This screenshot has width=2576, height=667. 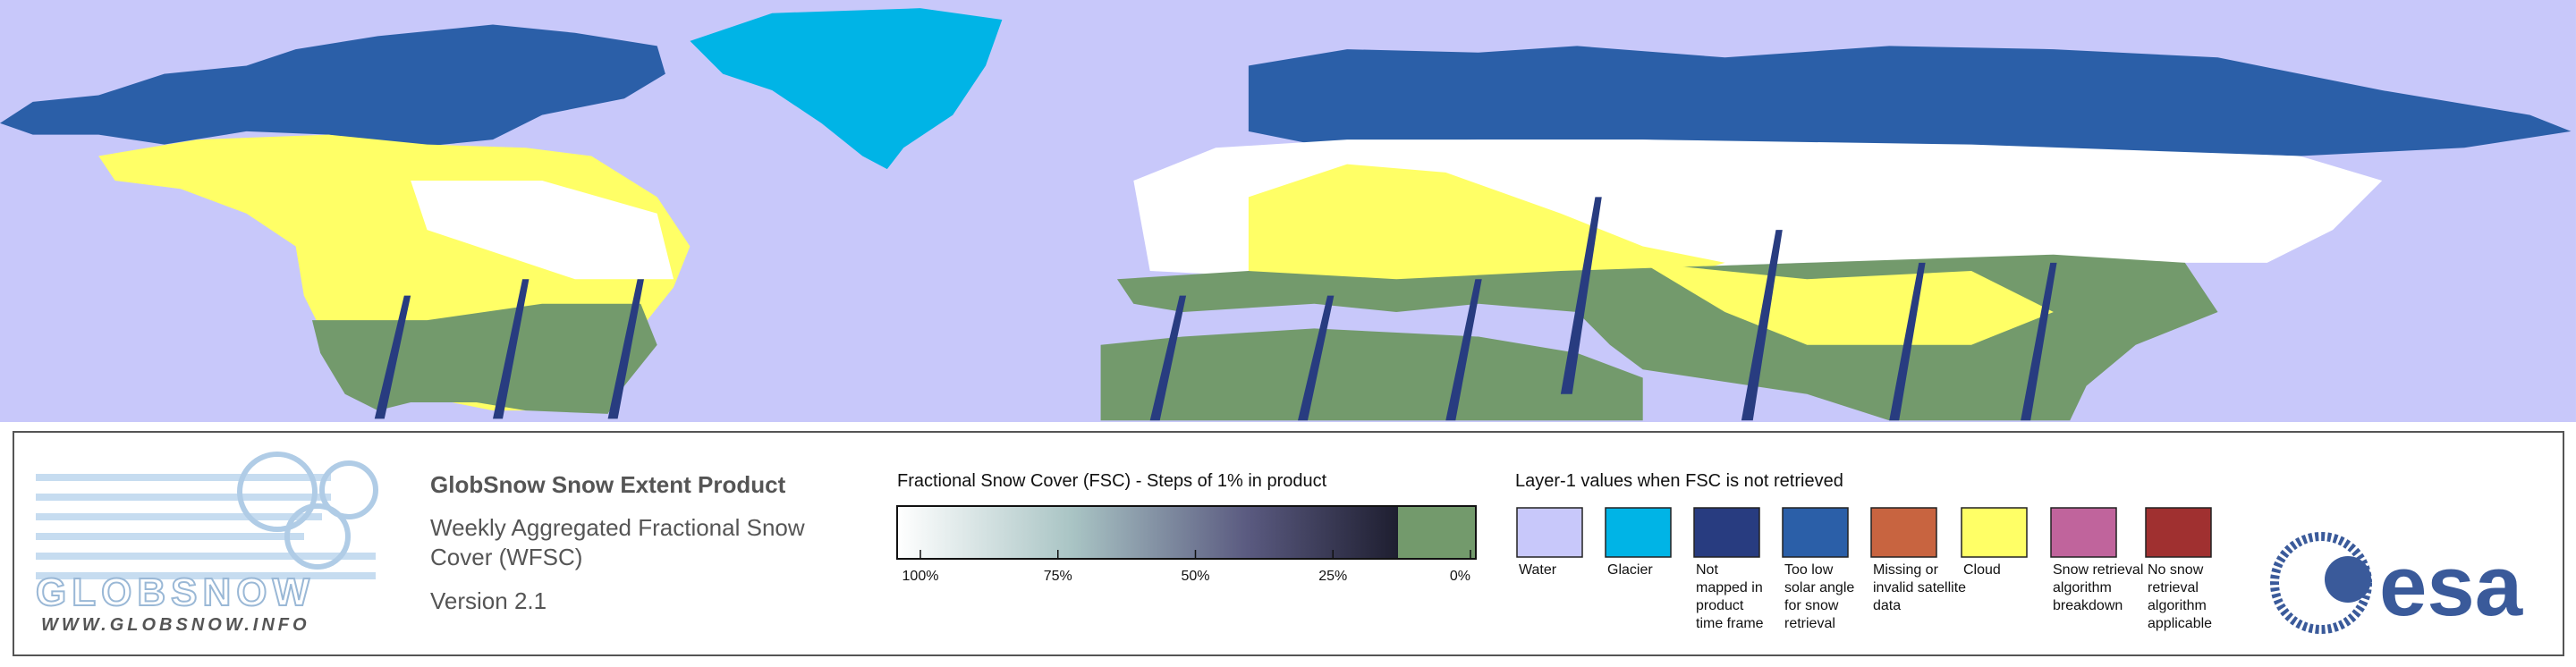 I want to click on product-title: GlobSnow Snow Extent Product, so click(x=608, y=485).